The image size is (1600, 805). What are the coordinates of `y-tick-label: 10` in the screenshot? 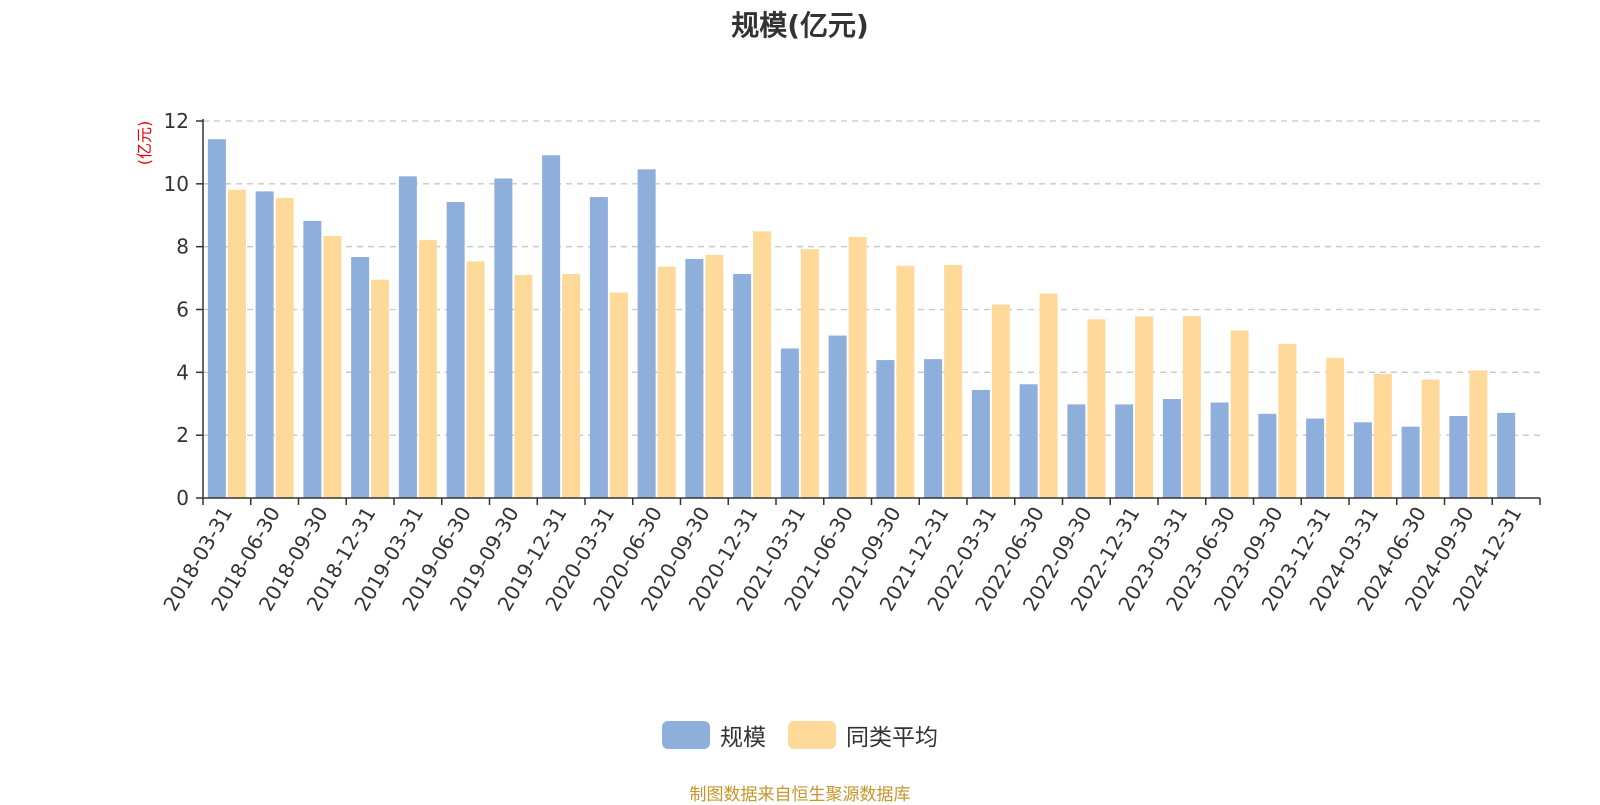 It's located at (176, 184).